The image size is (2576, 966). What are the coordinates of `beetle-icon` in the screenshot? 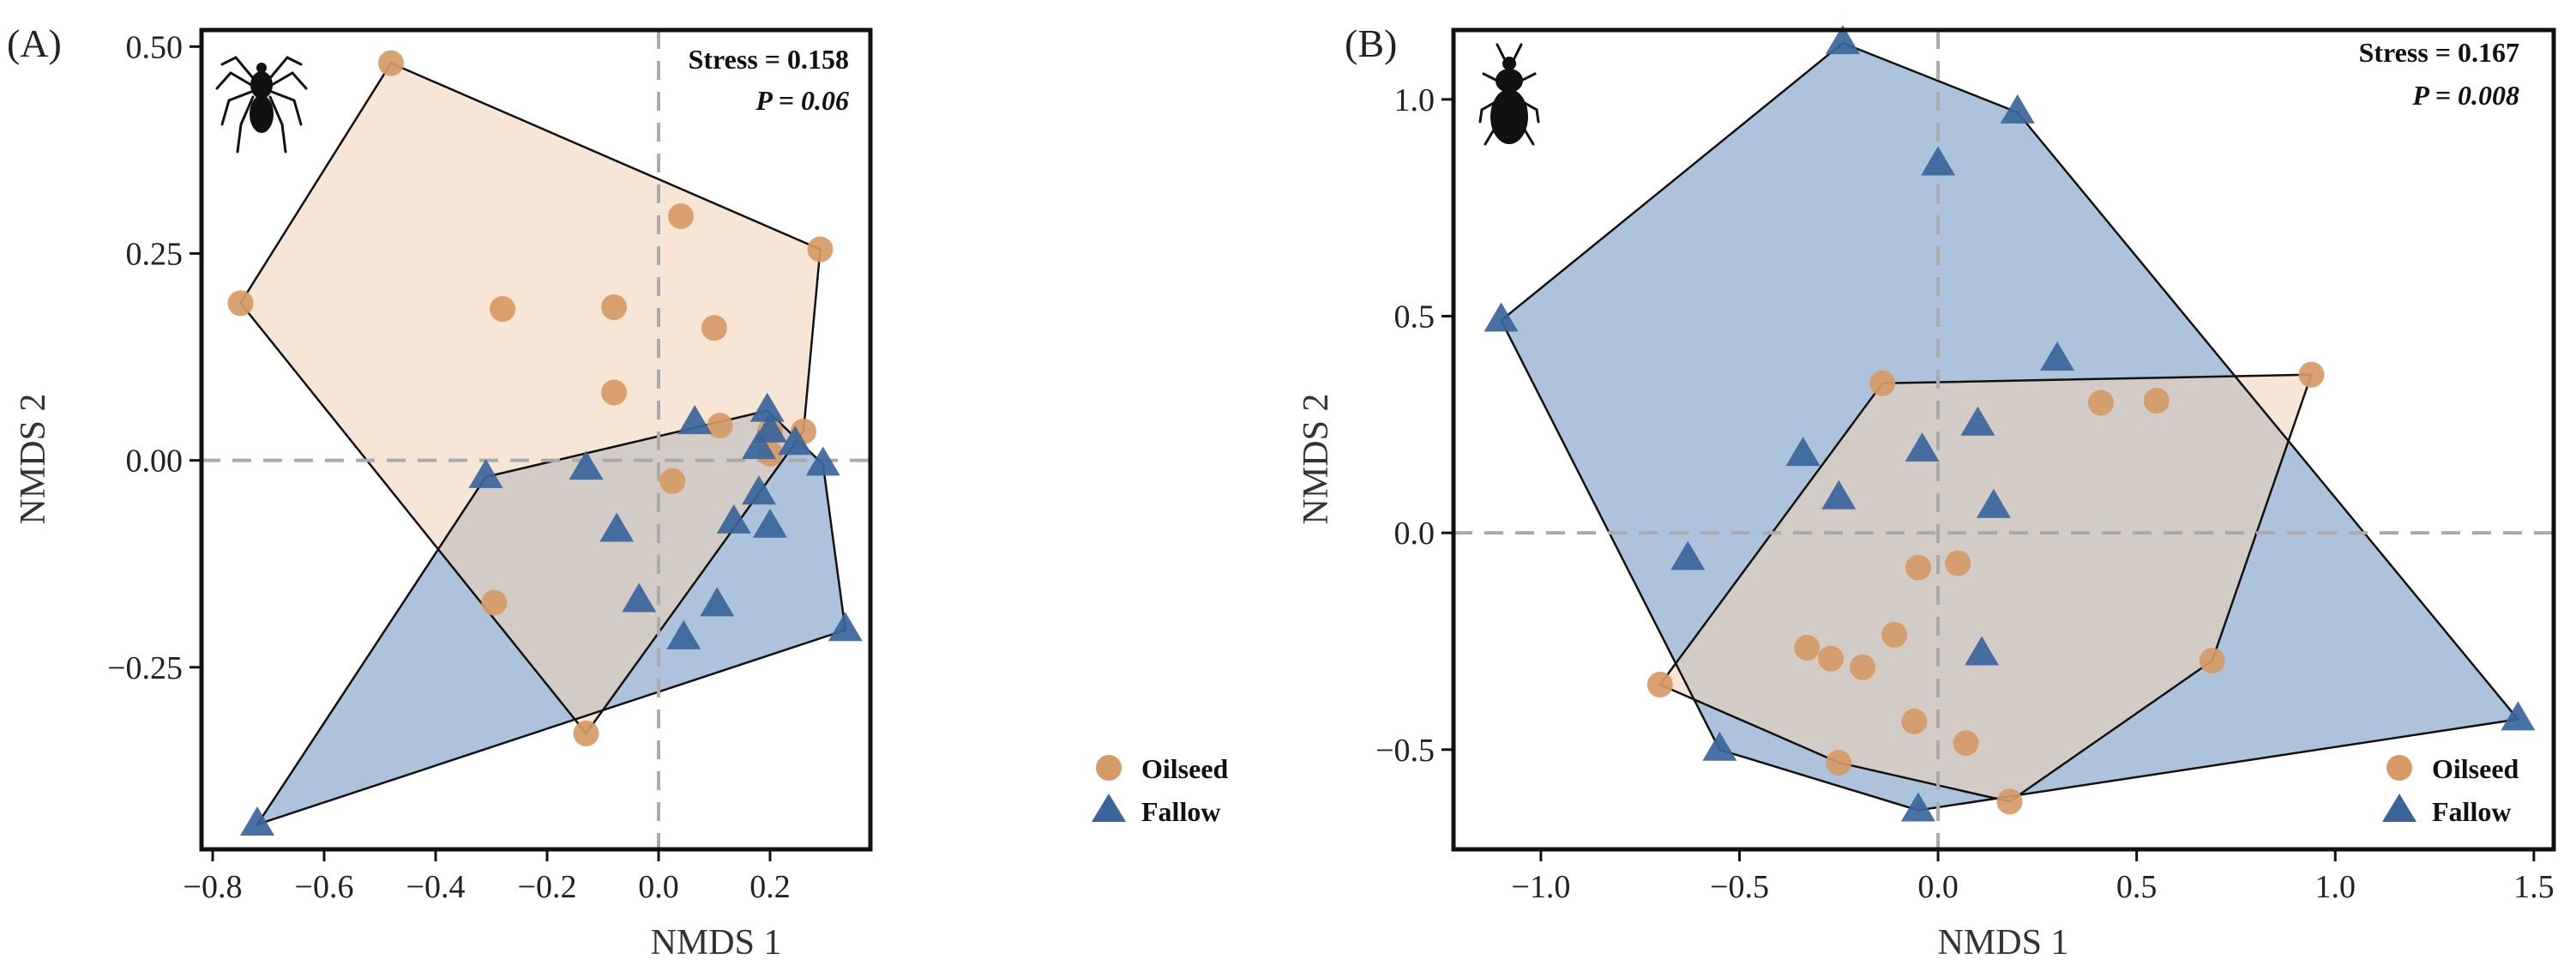 It's located at (1509, 94).